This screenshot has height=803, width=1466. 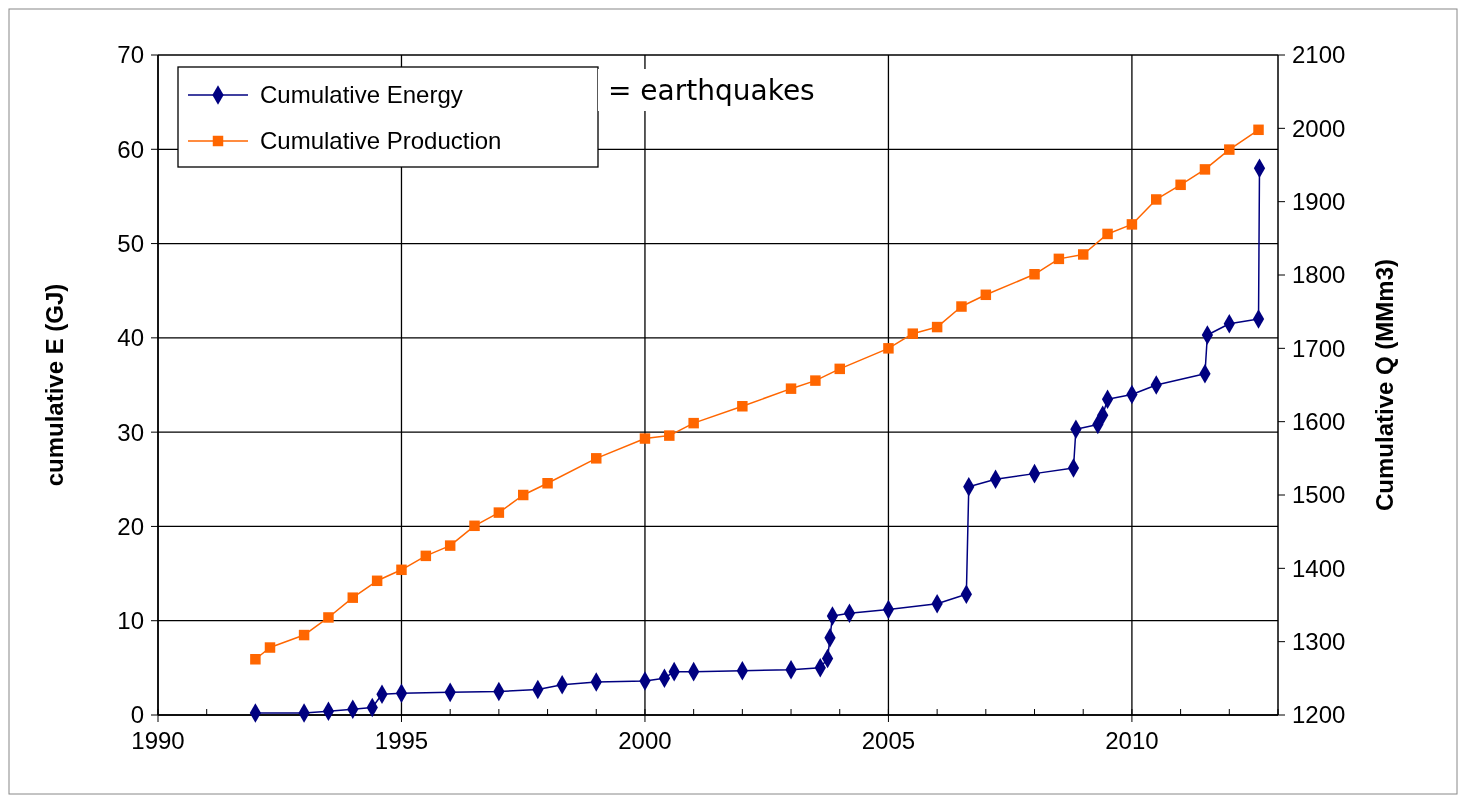 What do you see at coordinates (645, 740) in the screenshot?
I see `x-tick-label: 2000` at bounding box center [645, 740].